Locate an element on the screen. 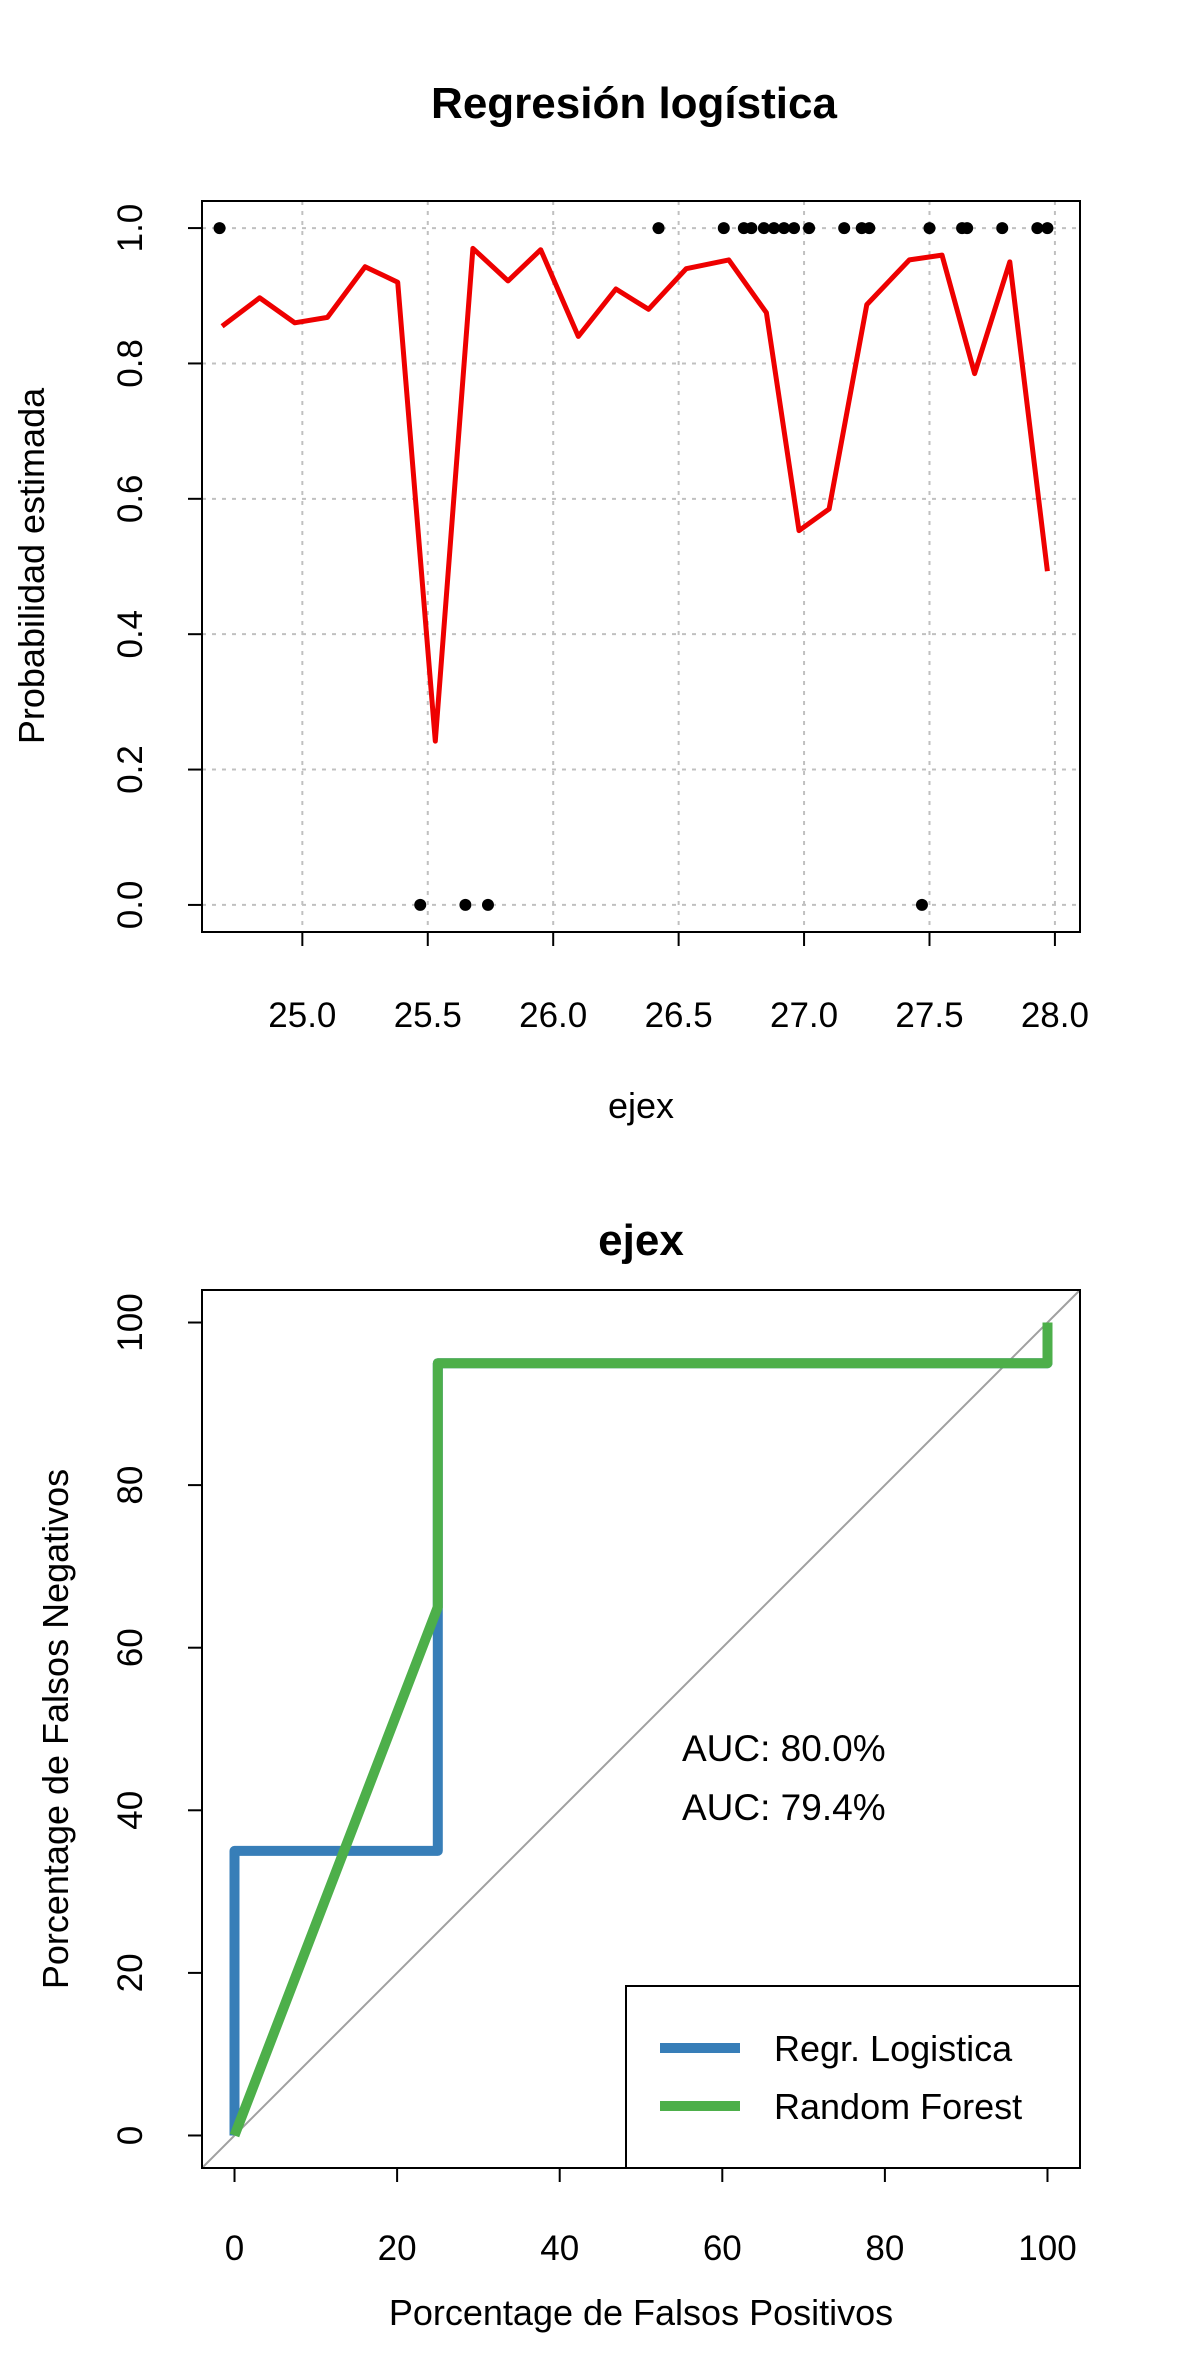  chart2-legend: Regr. Logistica Random Forest is located at coordinates (853, 2077).